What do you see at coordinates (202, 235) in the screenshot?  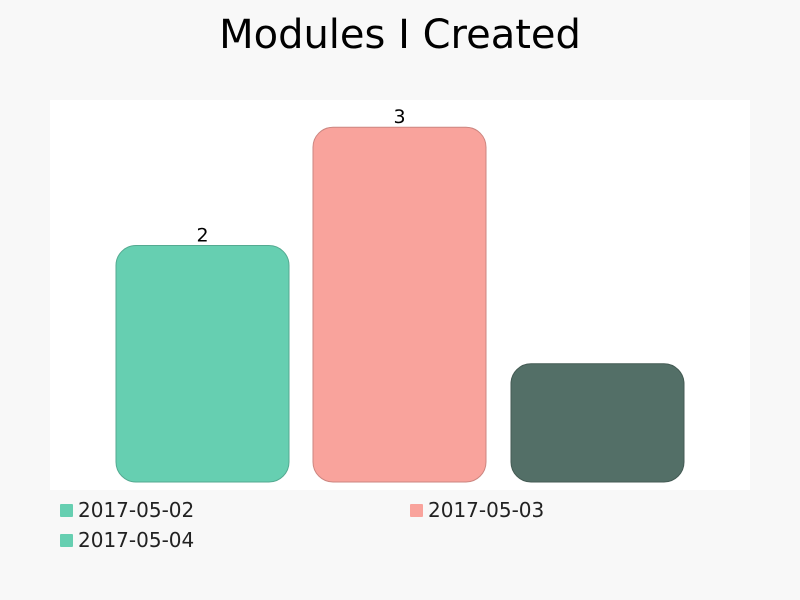 I see `value-label-2017-05-02: 2` at bounding box center [202, 235].